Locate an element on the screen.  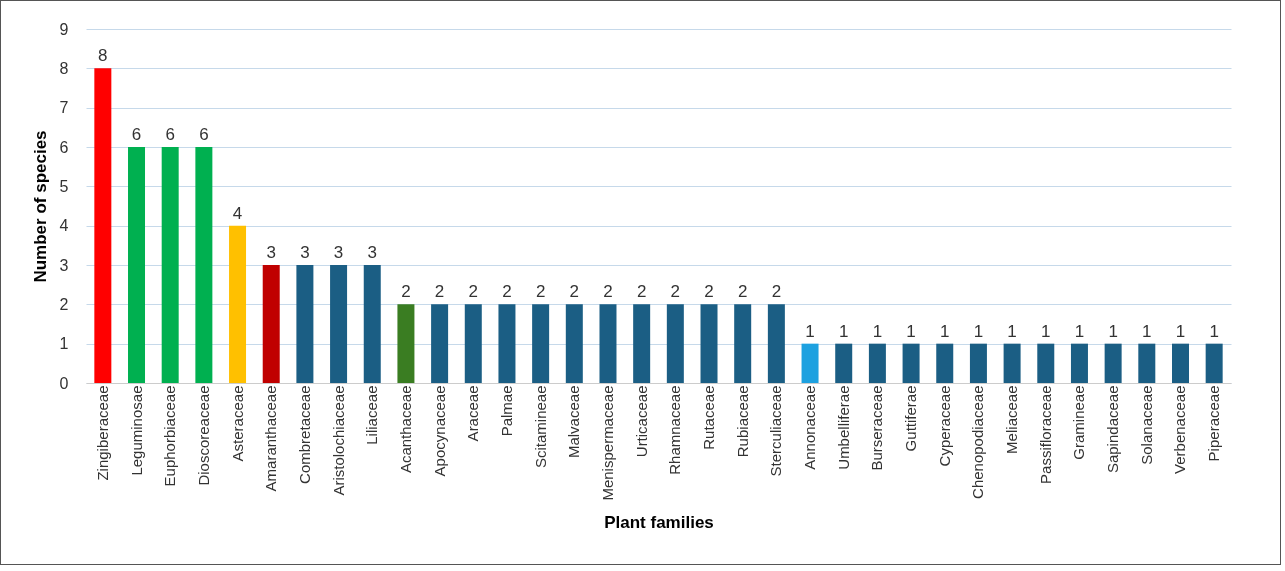
x-tick-label: Rubiaceae is located at coordinates (742, 421).